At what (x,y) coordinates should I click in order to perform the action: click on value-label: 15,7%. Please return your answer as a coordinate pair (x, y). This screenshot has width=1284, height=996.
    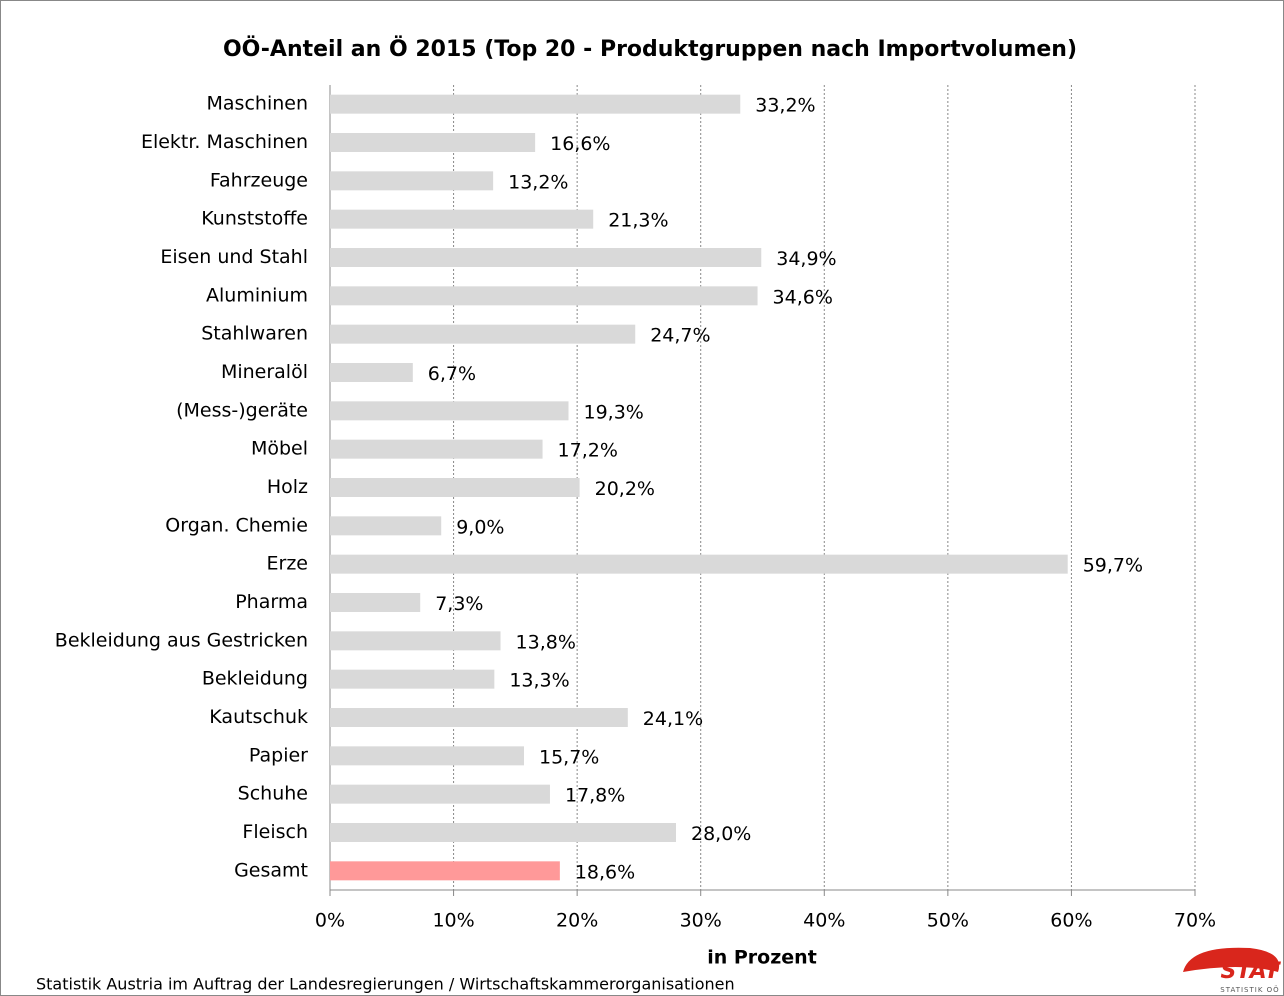
    Looking at the image, I should click on (569, 757).